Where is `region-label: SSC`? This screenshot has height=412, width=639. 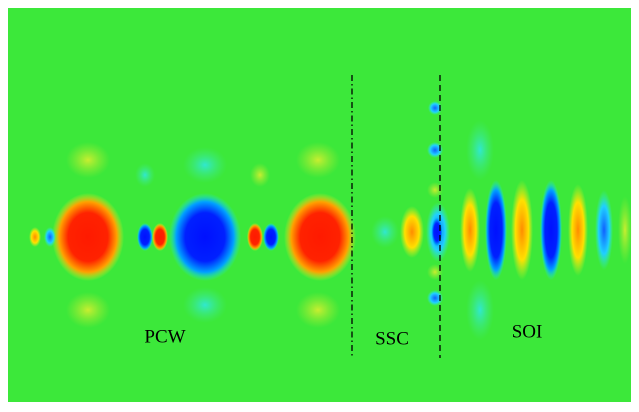 region-label: SSC is located at coordinates (392, 338).